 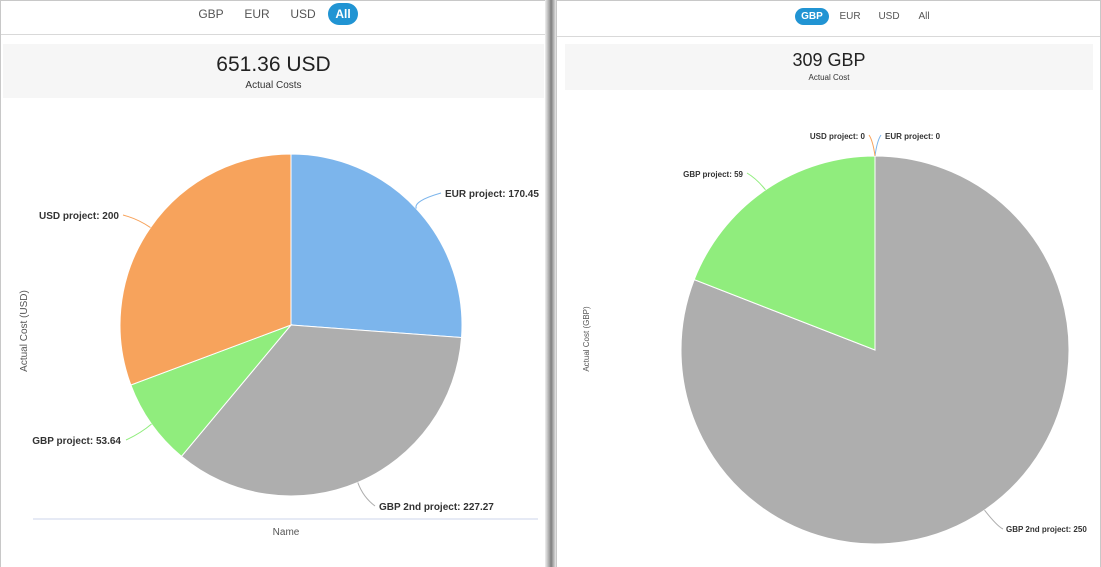 What do you see at coordinates (376, 246) in the screenshot?
I see `pie-slice-eur-project` at bounding box center [376, 246].